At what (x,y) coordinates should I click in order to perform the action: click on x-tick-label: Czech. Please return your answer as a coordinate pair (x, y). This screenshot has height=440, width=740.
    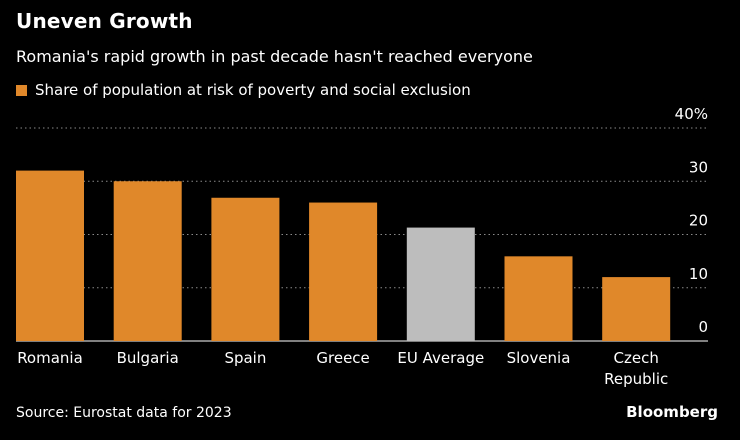
    Looking at the image, I should click on (636, 358).